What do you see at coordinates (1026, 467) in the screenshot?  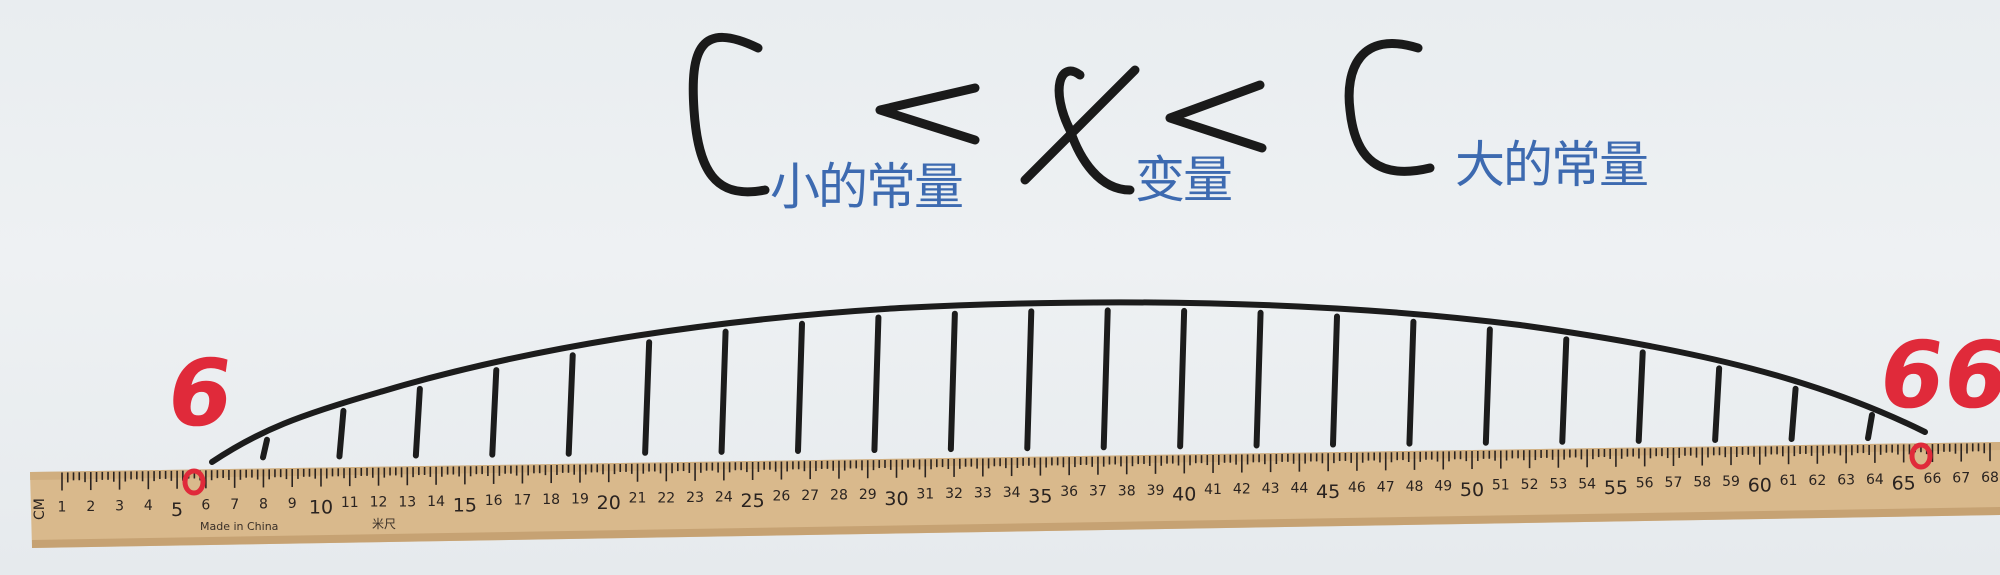 I see `ruler-tick-marks` at bounding box center [1026, 467].